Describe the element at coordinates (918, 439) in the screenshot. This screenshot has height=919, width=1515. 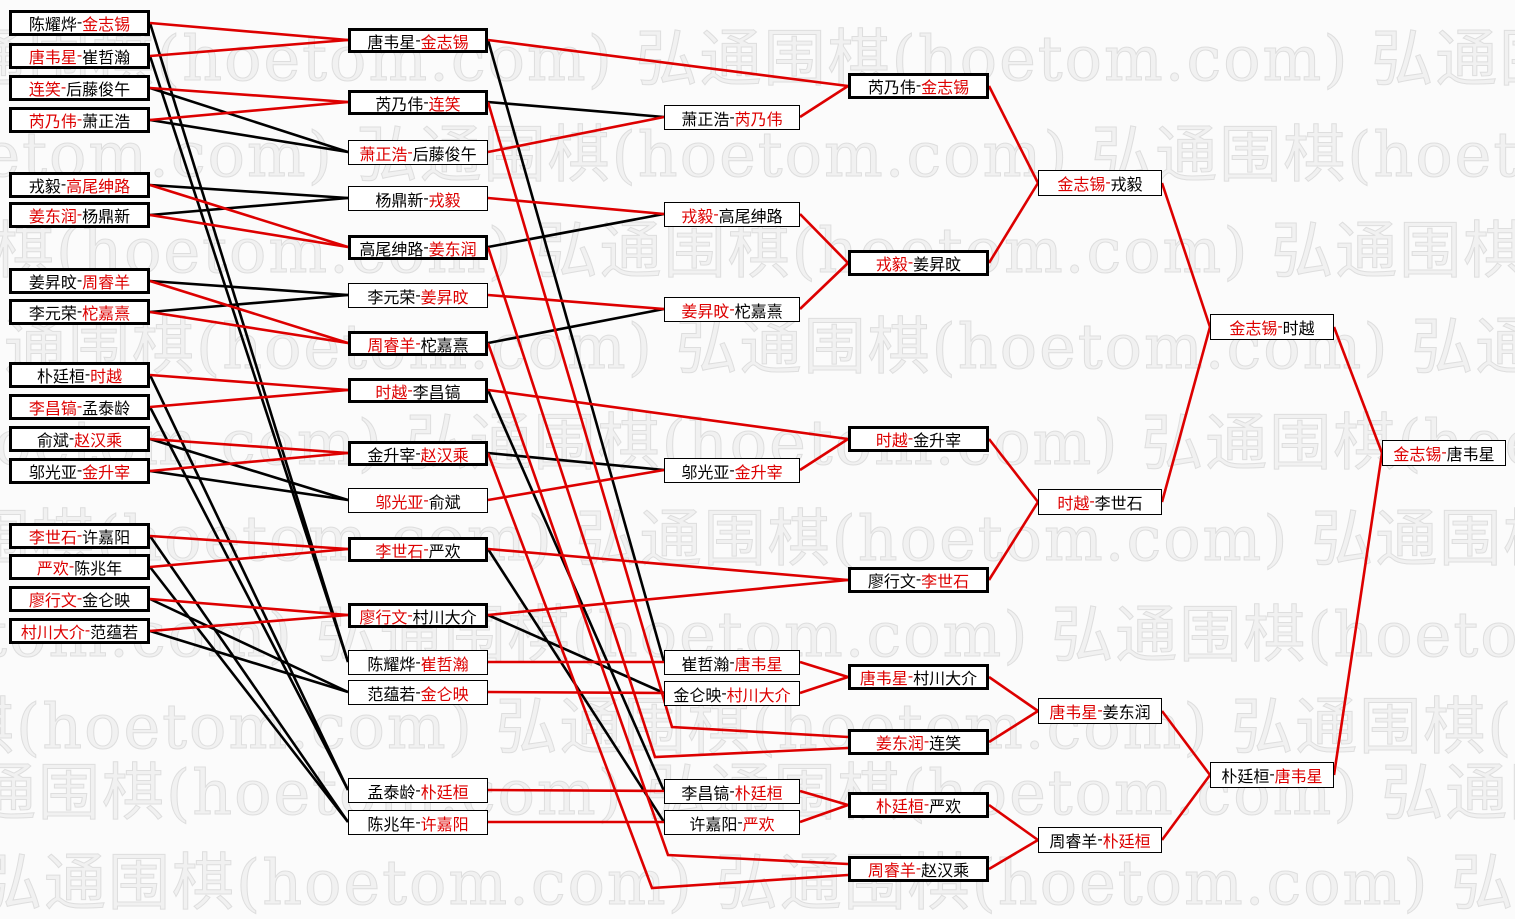
I see `match-box-round4-3: 时越 - 金升宰` at that location.